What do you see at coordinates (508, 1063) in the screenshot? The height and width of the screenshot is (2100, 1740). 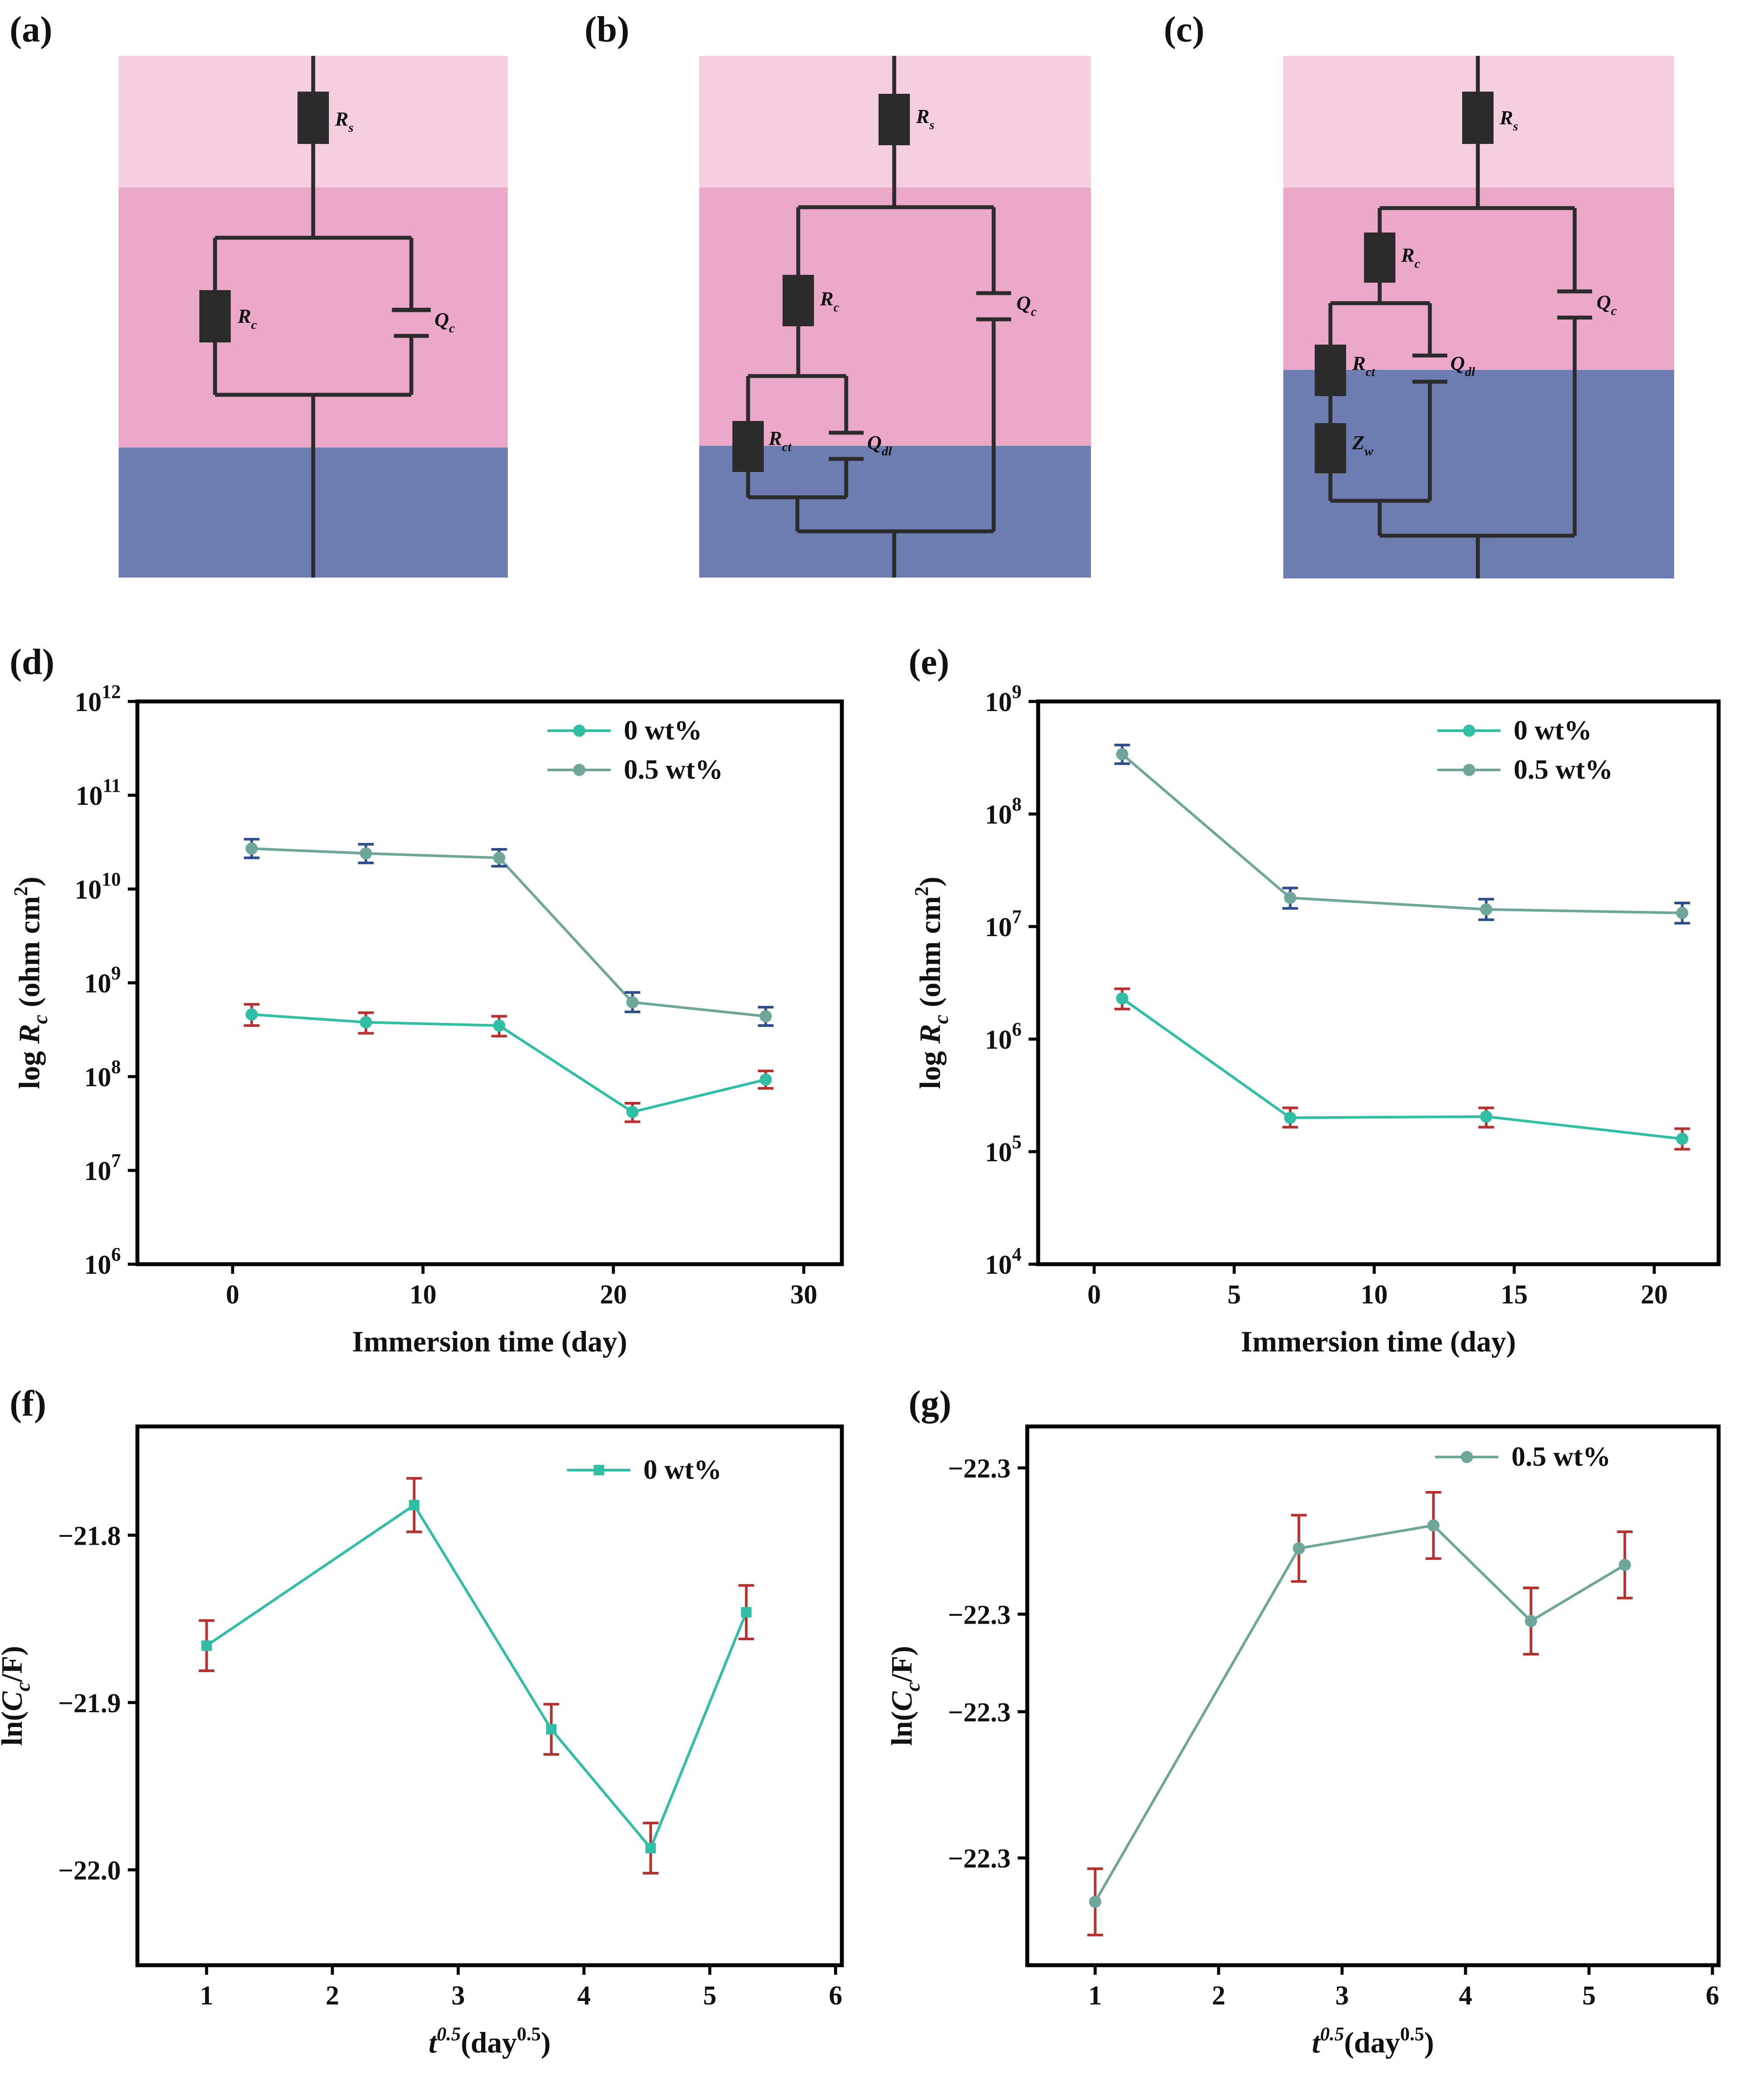 I see `series-0wt` at bounding box center [508, 1063].